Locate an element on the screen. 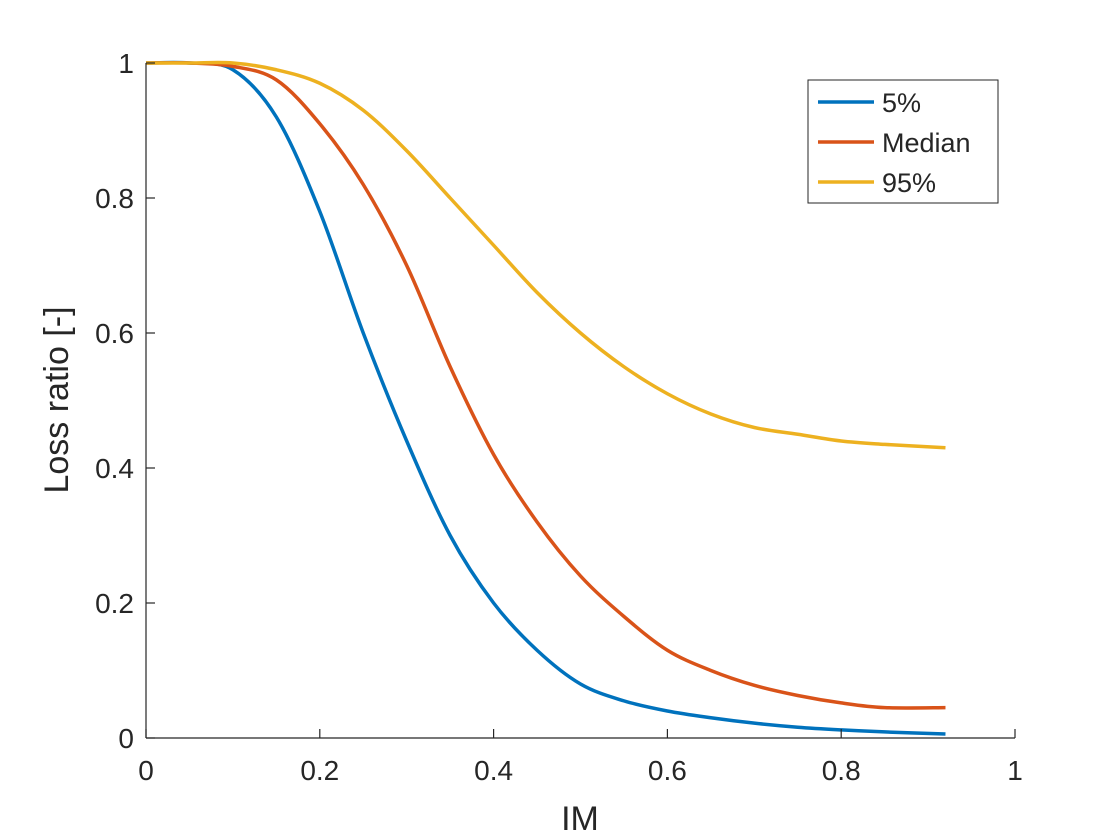 The image size is (1120, 840). legend: 5% Median 95% is located at coordinates (903, 141).